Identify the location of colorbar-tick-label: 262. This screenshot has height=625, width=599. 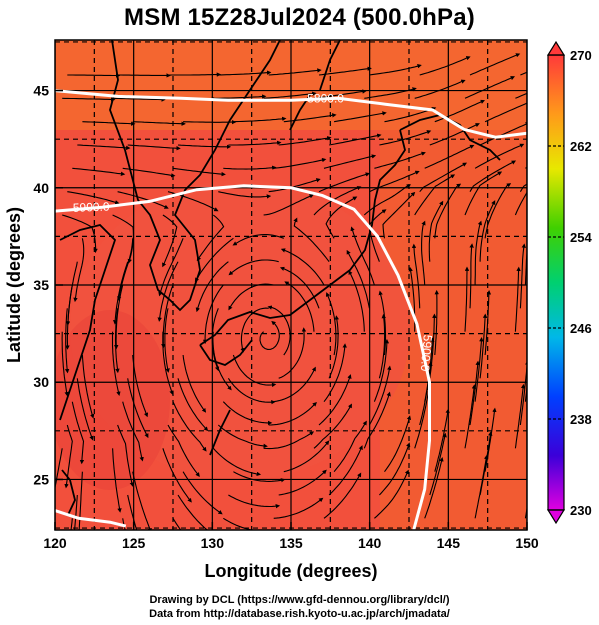
(581, 146).